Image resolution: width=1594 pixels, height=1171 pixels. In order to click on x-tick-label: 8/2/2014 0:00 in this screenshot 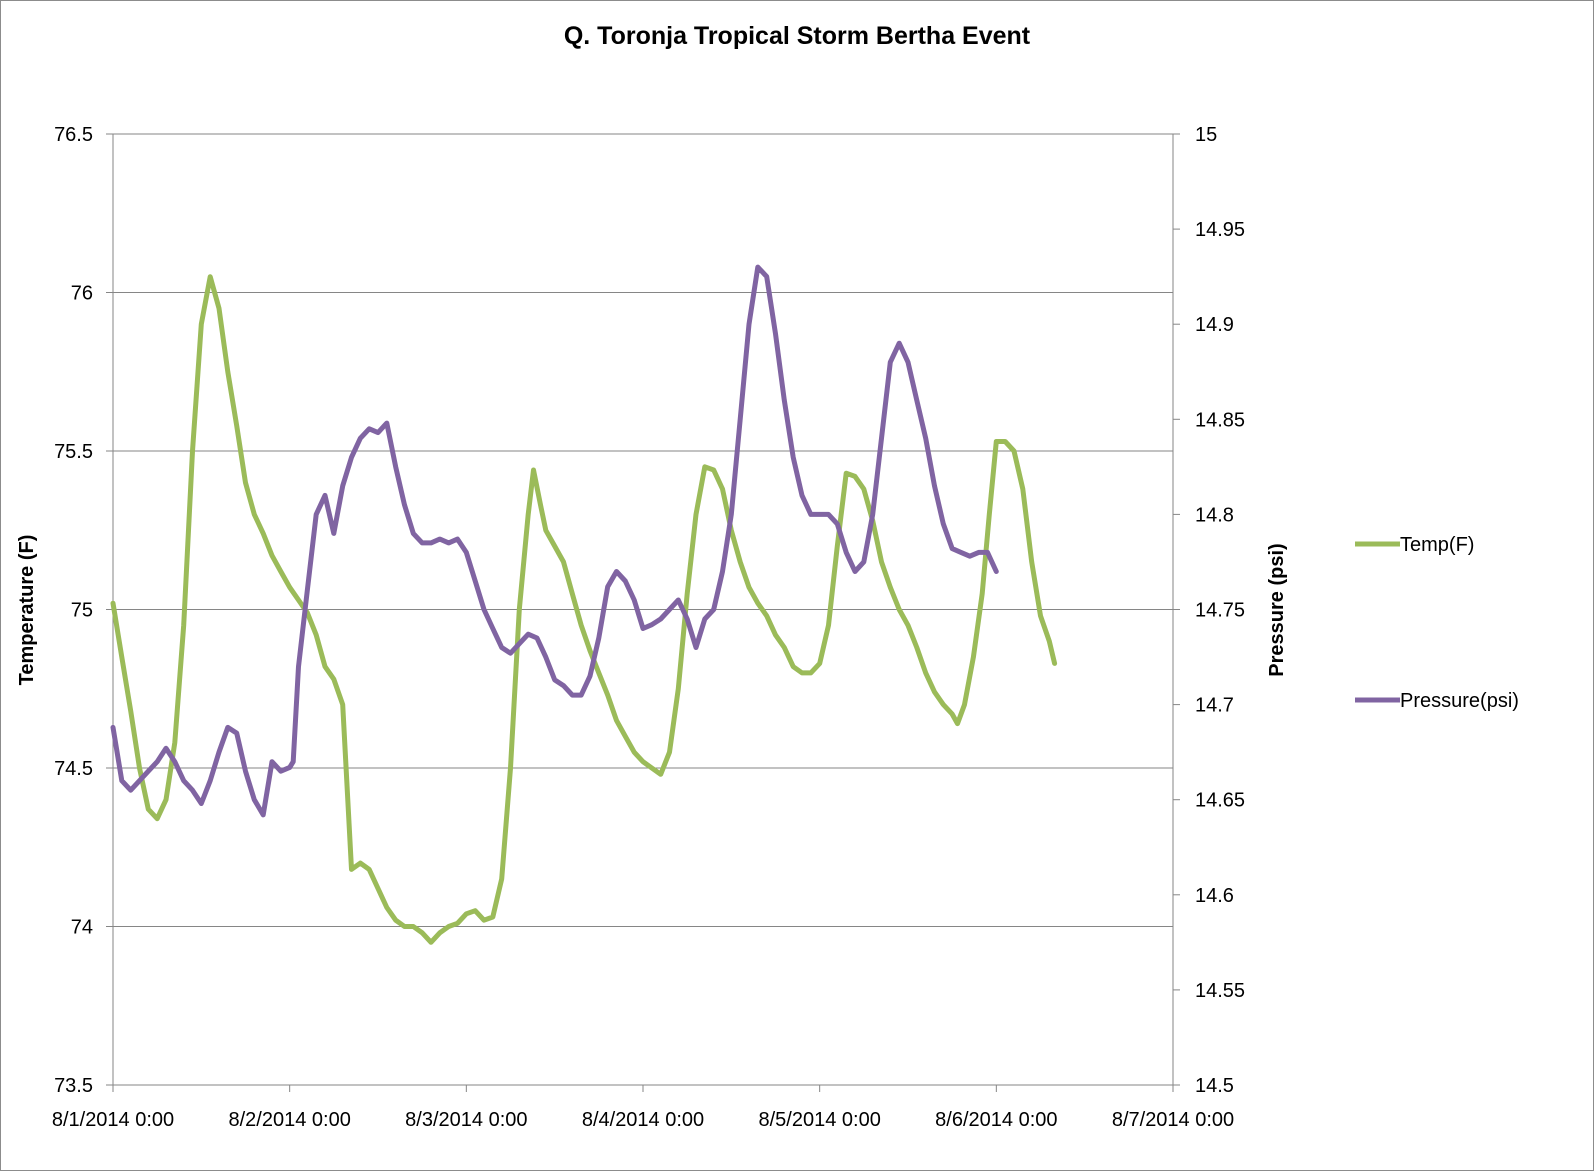, I will do `click(289, 1120)`.